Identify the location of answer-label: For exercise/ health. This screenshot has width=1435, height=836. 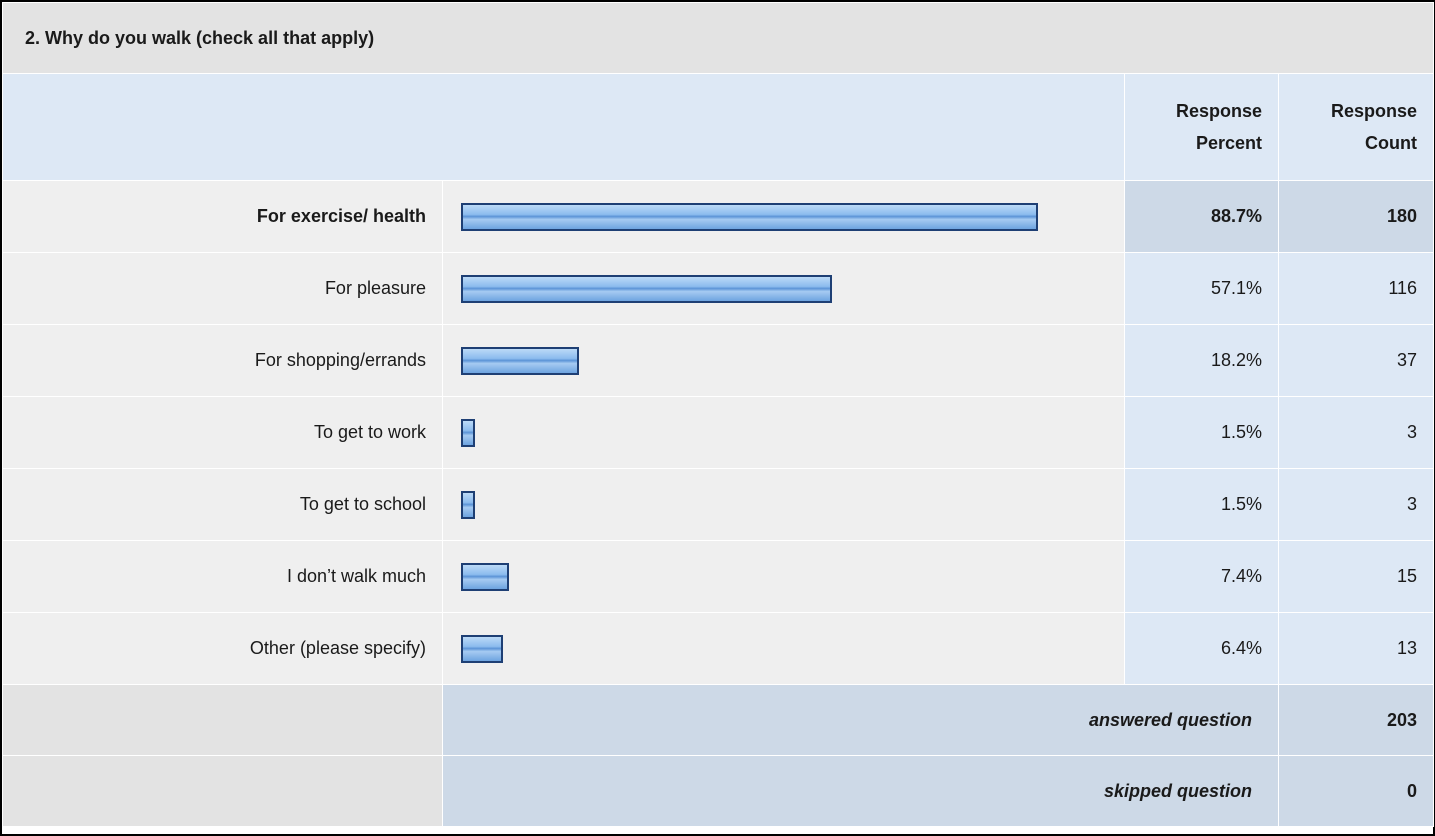
(222, 216).